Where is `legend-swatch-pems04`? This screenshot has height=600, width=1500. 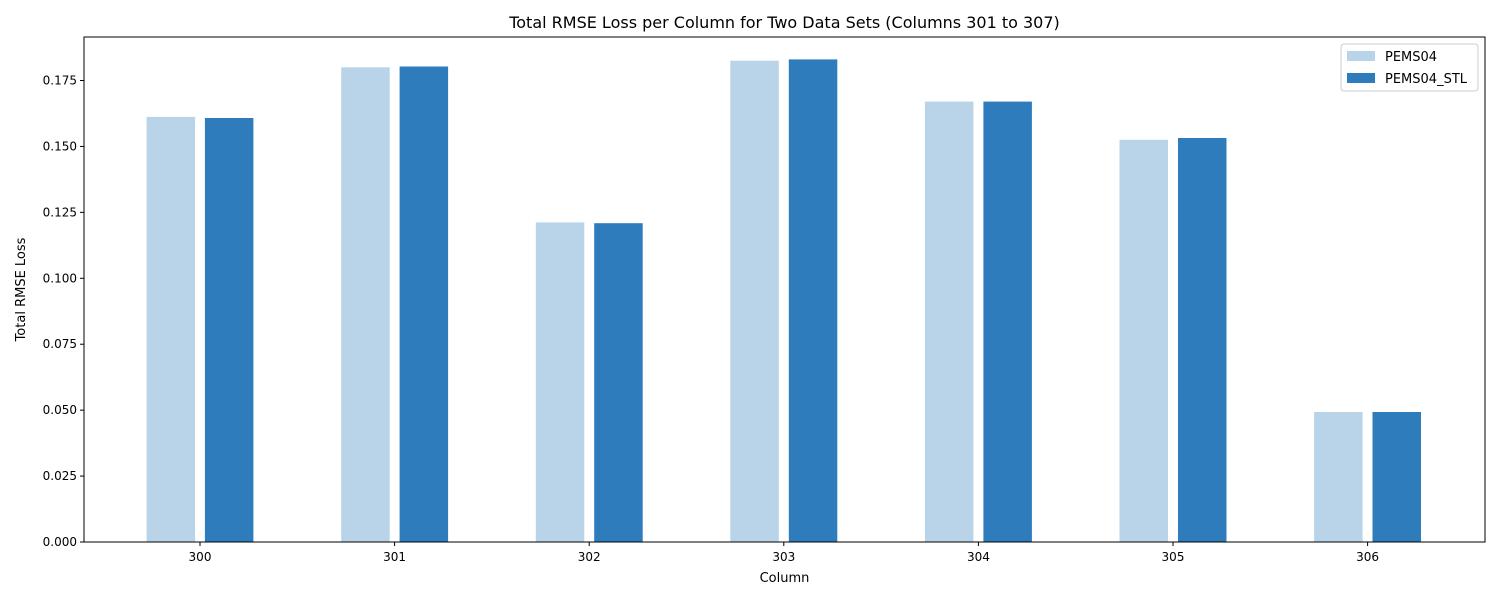
legend-swatch-pems04 is located at coordinates (1361, 56).